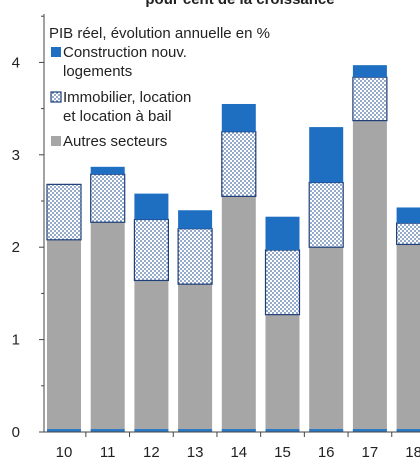  I want to click on legend-label: Construction nouv., so click(125, 52).